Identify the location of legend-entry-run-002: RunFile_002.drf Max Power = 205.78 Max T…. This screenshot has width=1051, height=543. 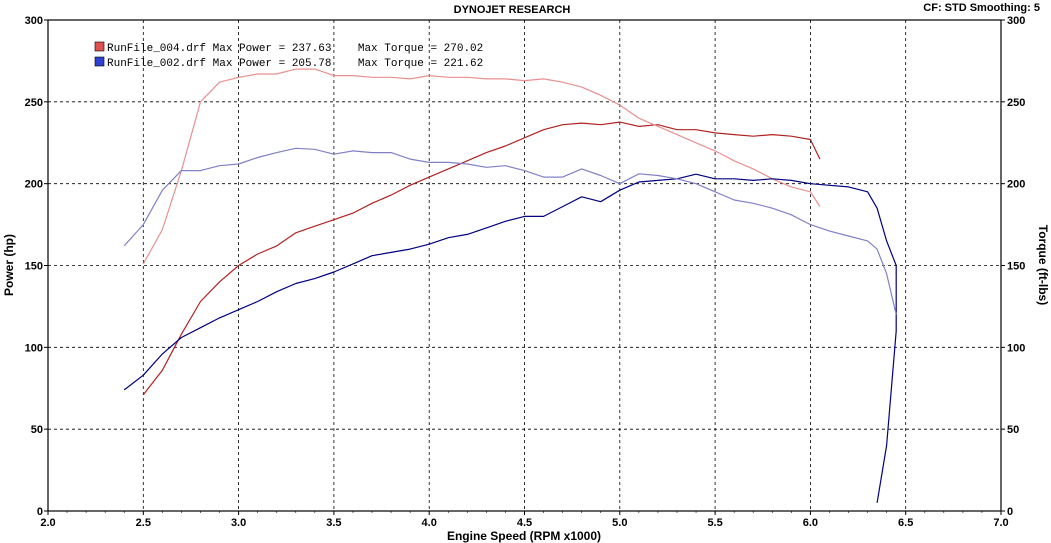
(295, 64).